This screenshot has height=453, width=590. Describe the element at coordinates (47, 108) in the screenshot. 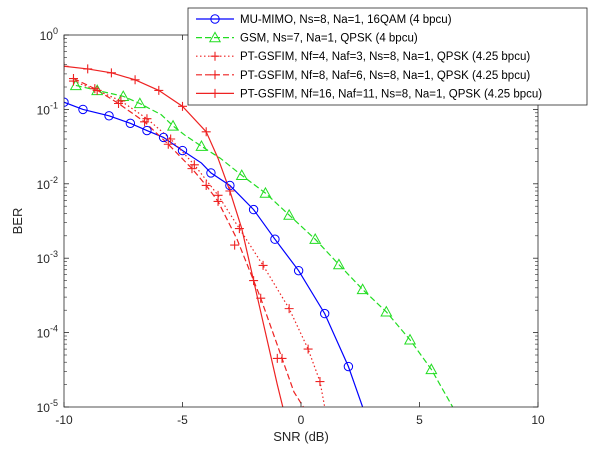

I see `y-tick-label: 10⁻¹` at that location.